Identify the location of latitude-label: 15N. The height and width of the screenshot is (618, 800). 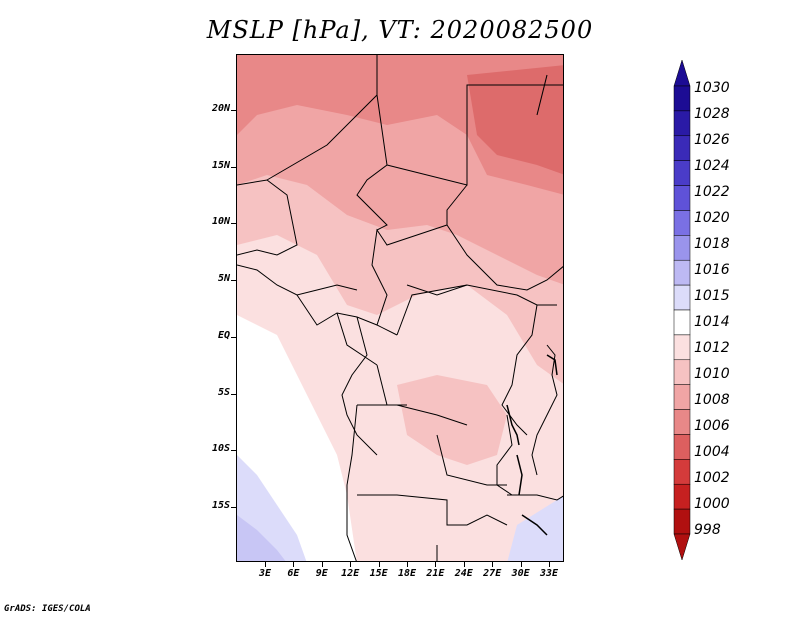
(220, 165).